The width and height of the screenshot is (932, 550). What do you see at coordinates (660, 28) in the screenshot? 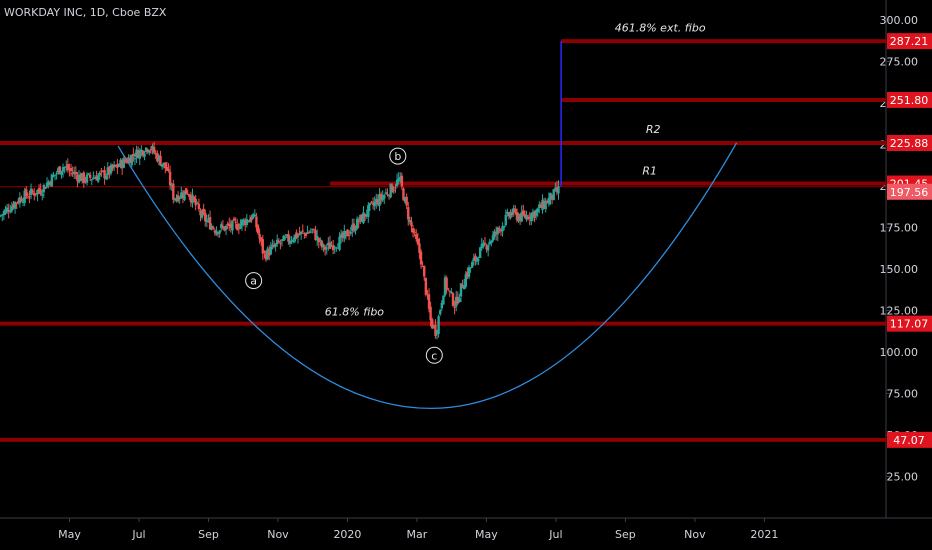
I see `annotation-label: 461.8% ext. fibo` at bounding box center [660, 28].